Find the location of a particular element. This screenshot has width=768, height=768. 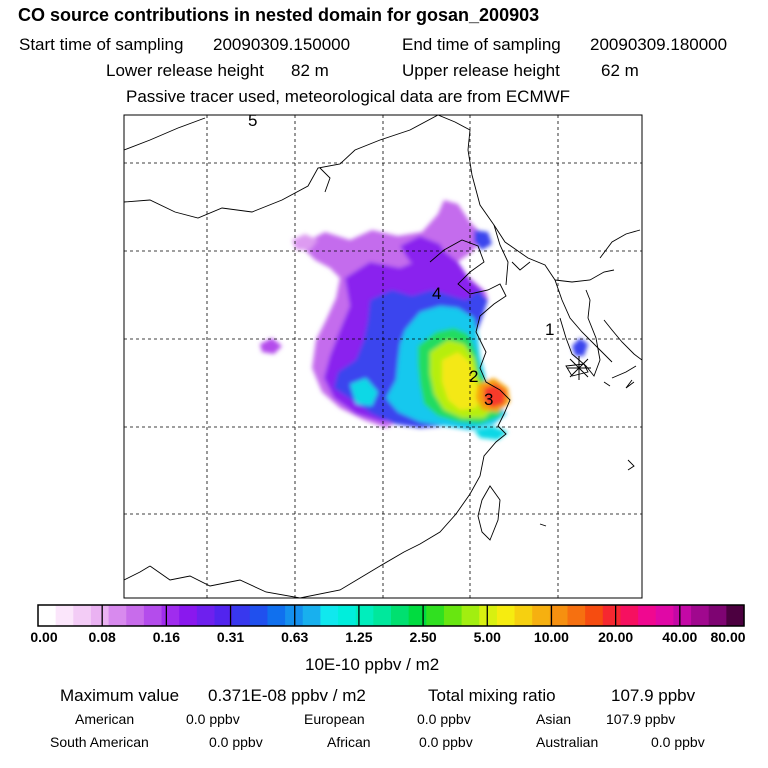

marker-1: 1 is located at coordinates (549, 329).